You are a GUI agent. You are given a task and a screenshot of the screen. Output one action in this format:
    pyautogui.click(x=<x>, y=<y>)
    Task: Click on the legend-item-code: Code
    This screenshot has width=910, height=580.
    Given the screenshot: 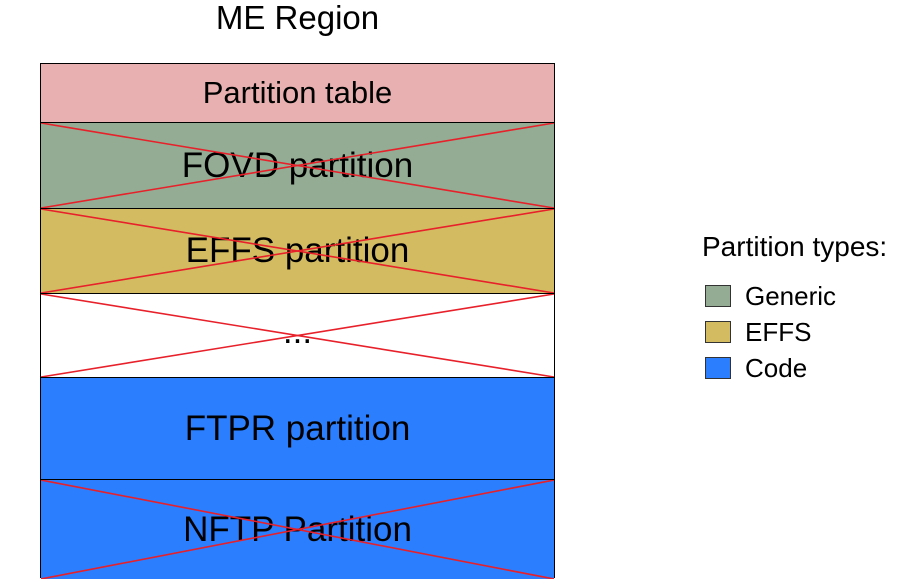 What is the action you would take?
    pyautogui.click(x=804, y=368)
    